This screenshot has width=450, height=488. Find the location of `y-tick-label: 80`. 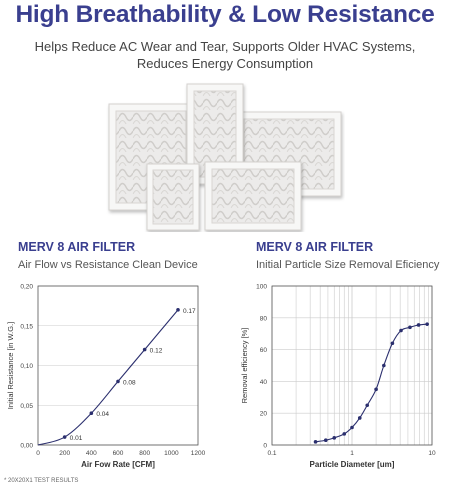

y-tick-label: 80 is located at coordinates (264, 318).